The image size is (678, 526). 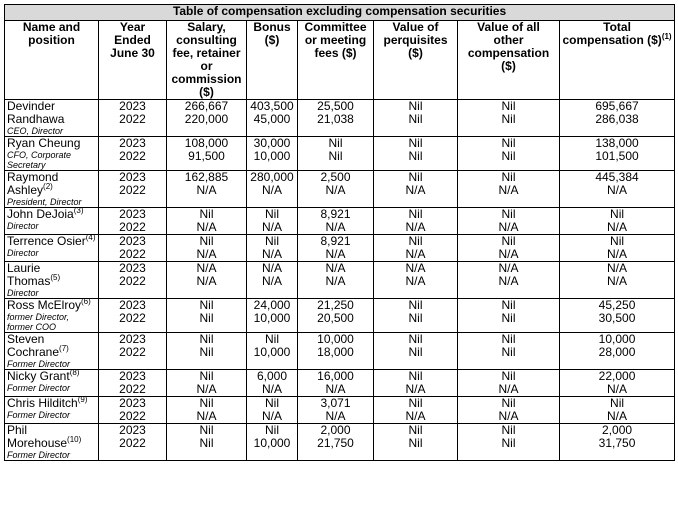 I want to click on committee-fees-value-cell: 8,921 N/A, so click(x=335, y=221).